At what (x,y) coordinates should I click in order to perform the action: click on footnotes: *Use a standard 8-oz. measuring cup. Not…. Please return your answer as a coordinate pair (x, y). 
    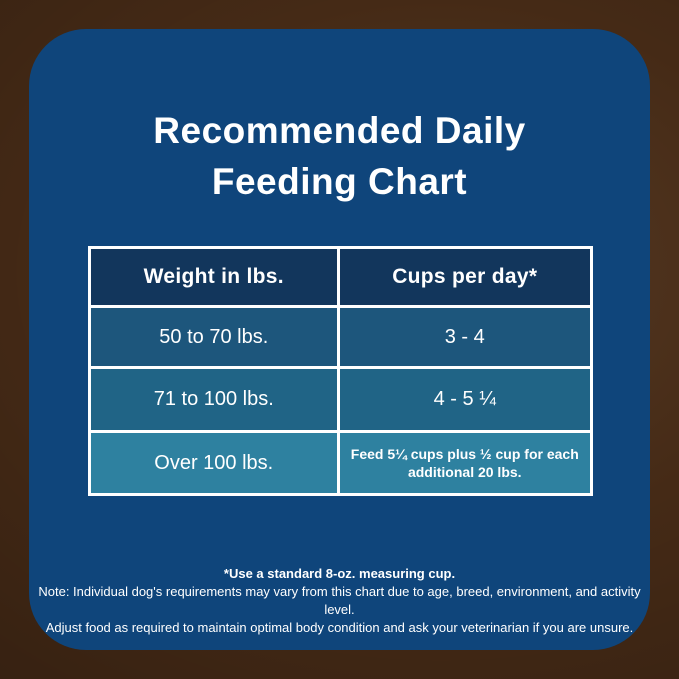
    Looking at the image, I should click on (339, 601).